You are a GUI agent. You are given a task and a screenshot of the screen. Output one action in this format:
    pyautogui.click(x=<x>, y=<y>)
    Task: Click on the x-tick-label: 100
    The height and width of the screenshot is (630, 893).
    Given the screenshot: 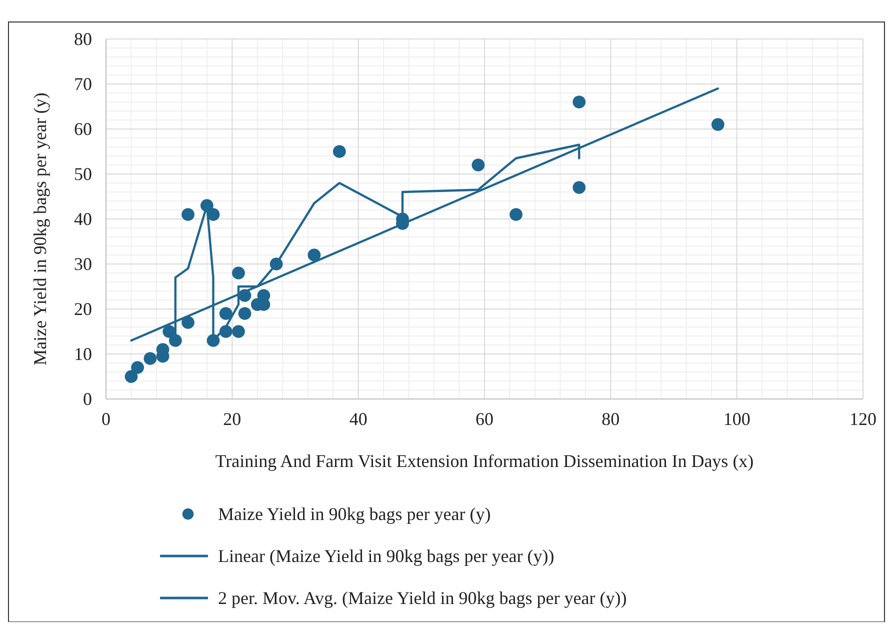 What is the action you would take?
    pyautogui.click(x=736, y=419)
    